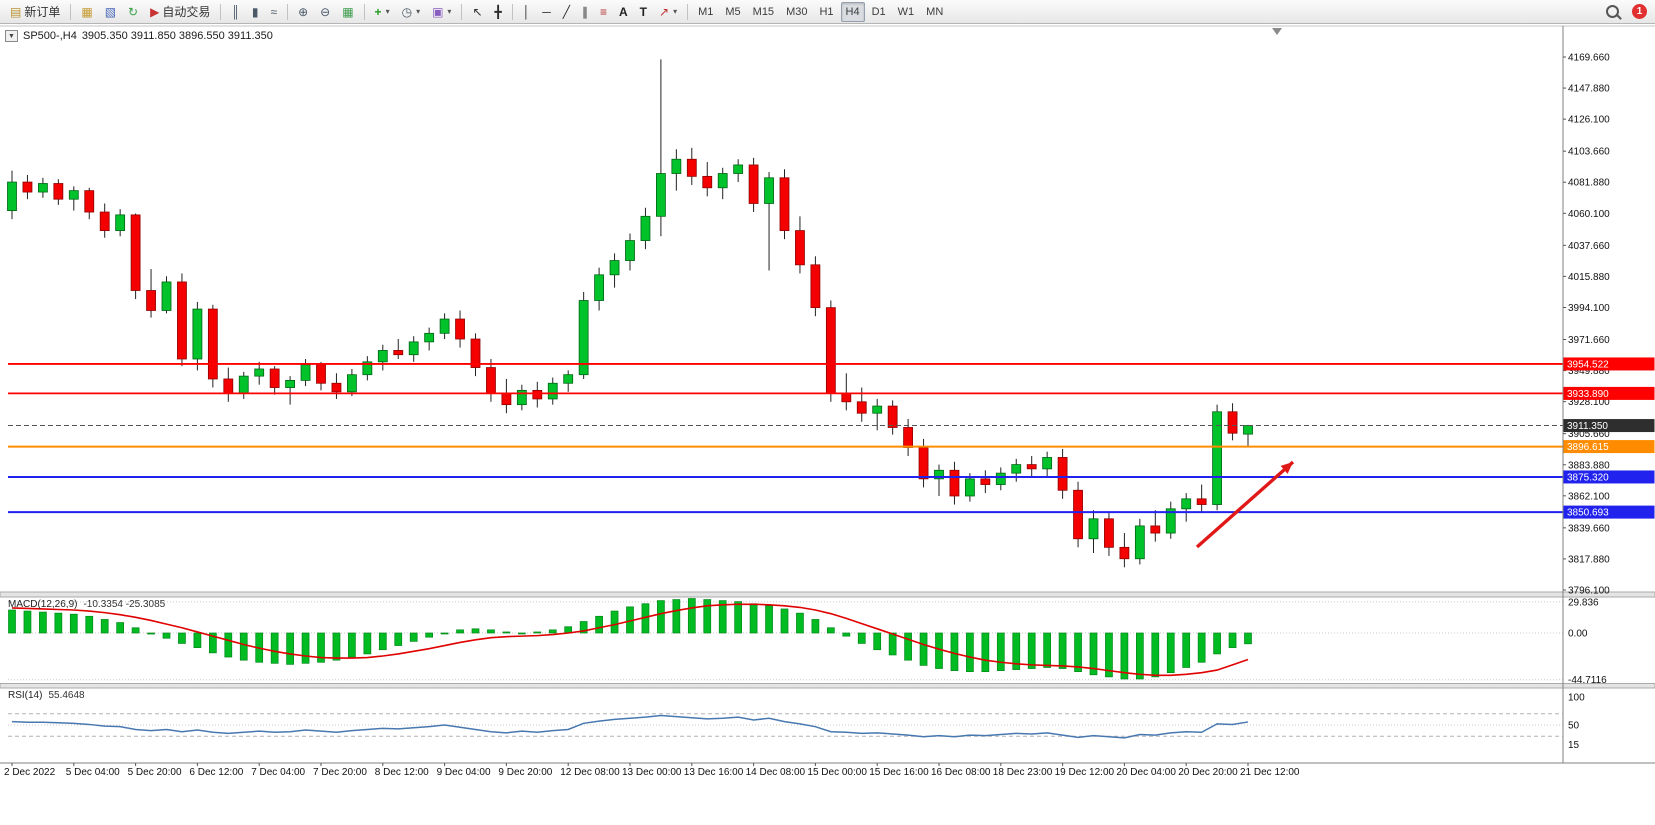 The height and width of the screenshot is (825, 1655). I want to click on tf-m1-label: M1, so click(706, 11).